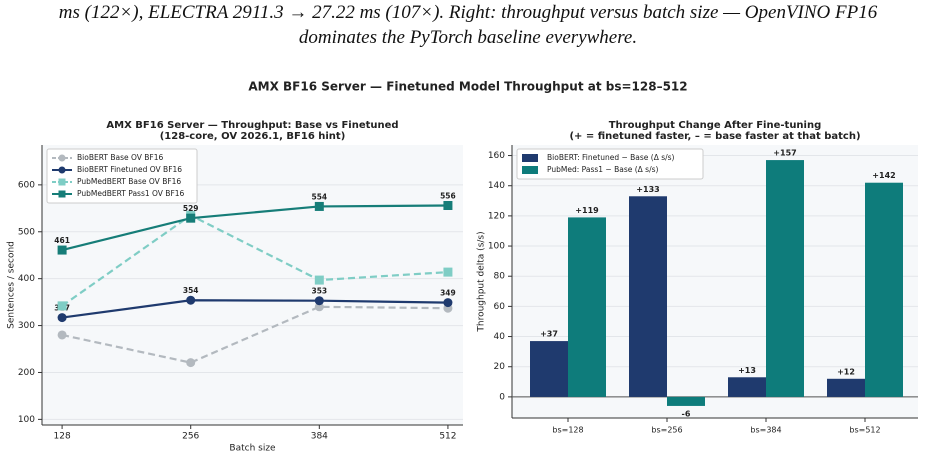  What do you see at coordinates (26, 279) in the screenshot?
I see `y-tick-label: 400` at bounding box center [26, 279].